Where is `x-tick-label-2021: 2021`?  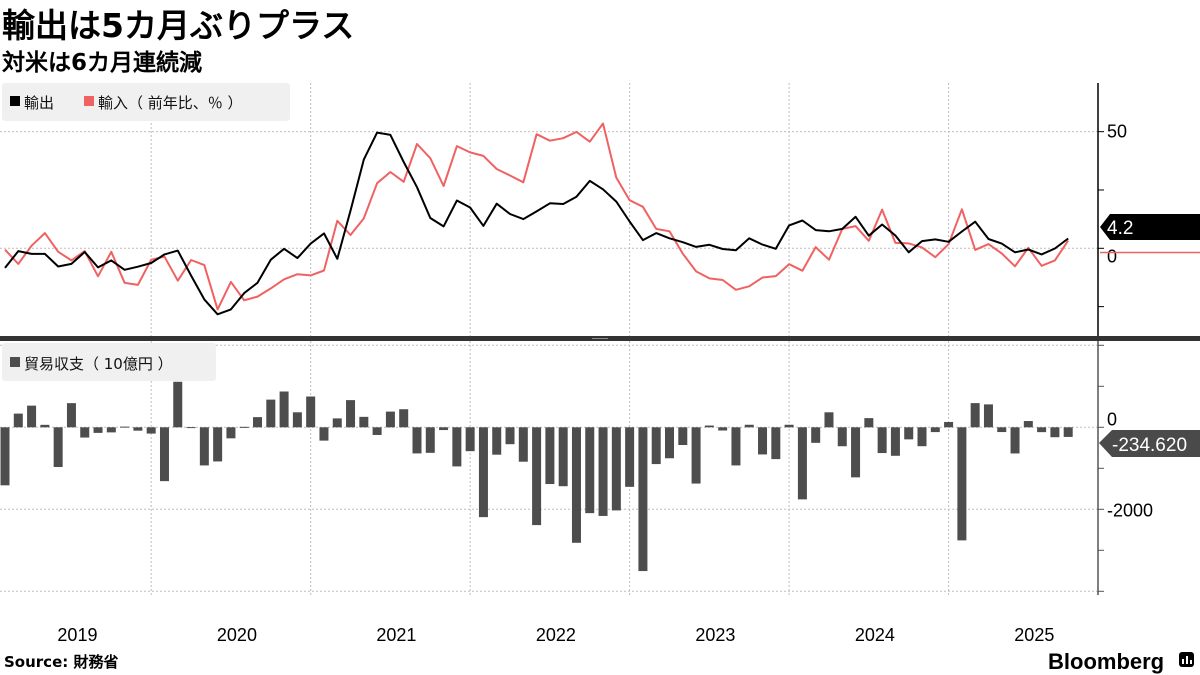 x-tick-label-2021: 2021 is located at coordinates (396, 635).